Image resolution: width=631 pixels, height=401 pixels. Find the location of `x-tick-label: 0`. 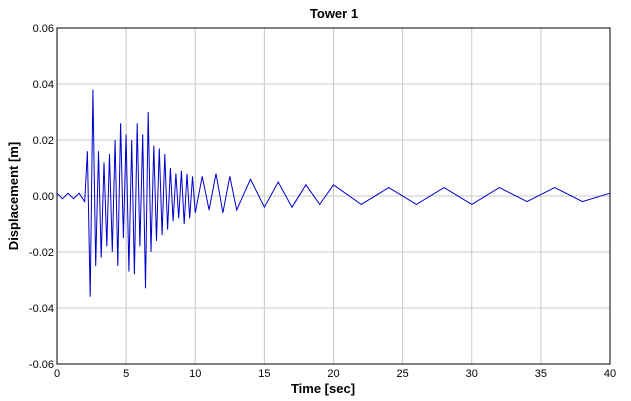

x-tick-label: 0 is located at coordinates (57, 374).